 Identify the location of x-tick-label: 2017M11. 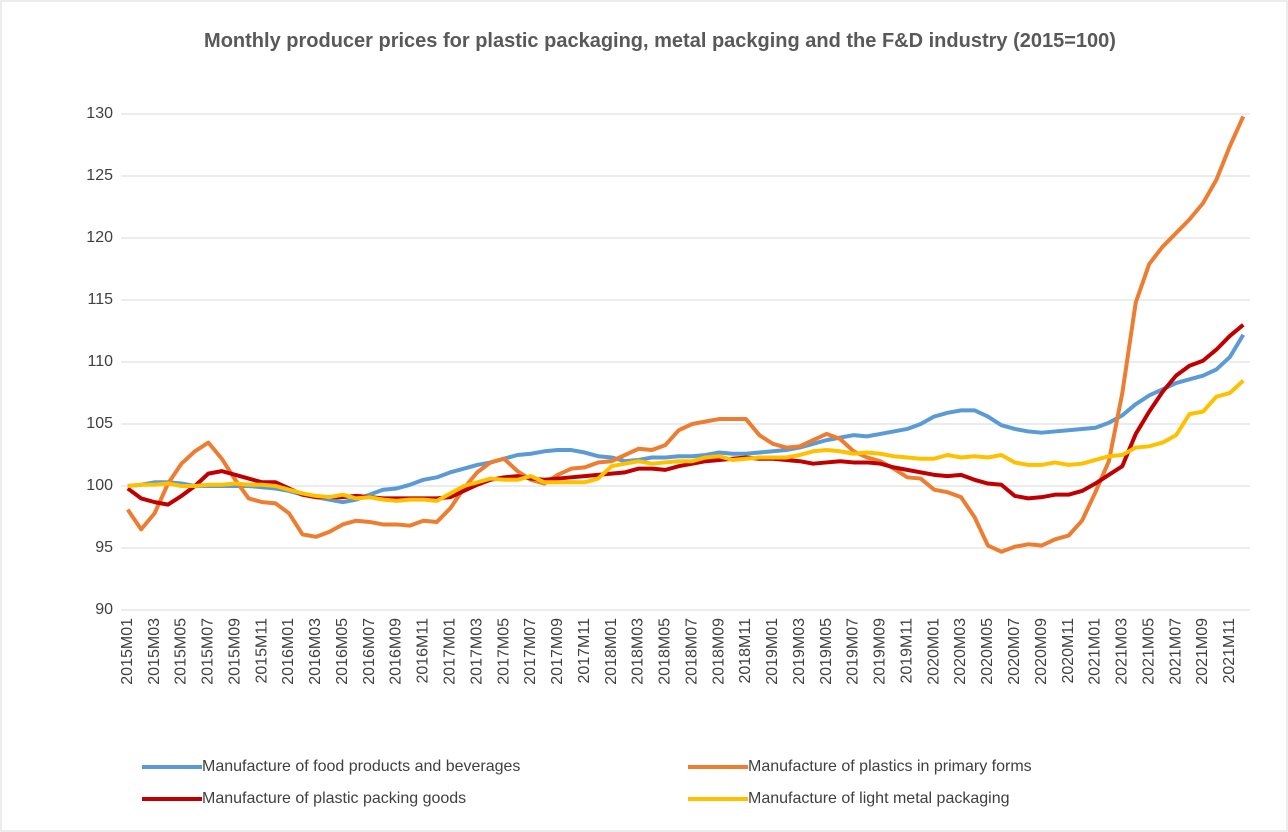
(584, 651).